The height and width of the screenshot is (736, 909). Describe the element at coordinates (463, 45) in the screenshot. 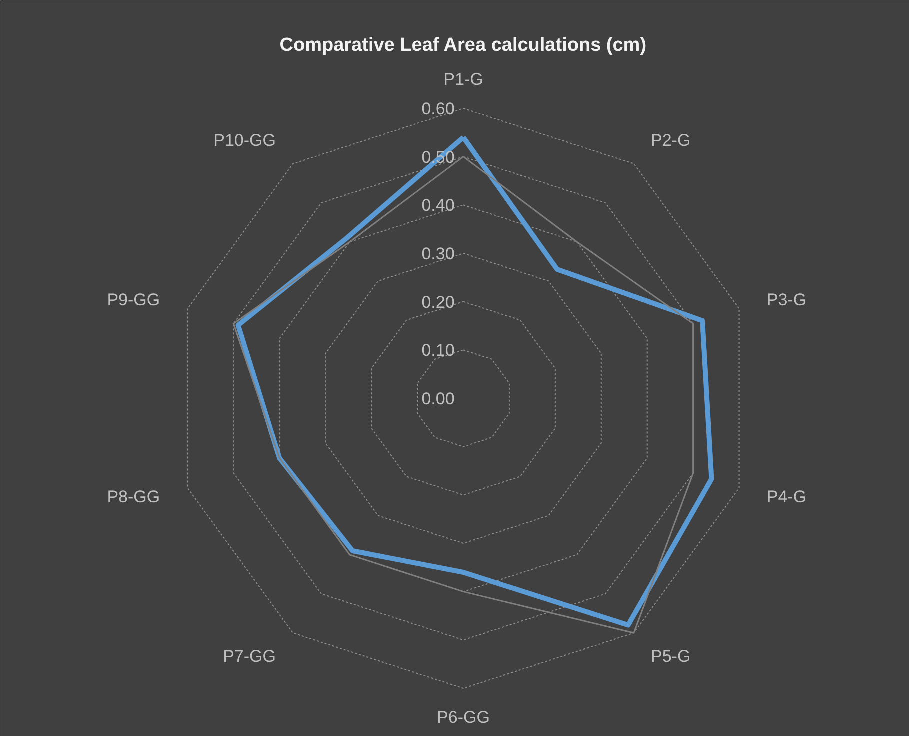

I see `chart-title: Comparative Leaf Area calculations (cm)` at that location.